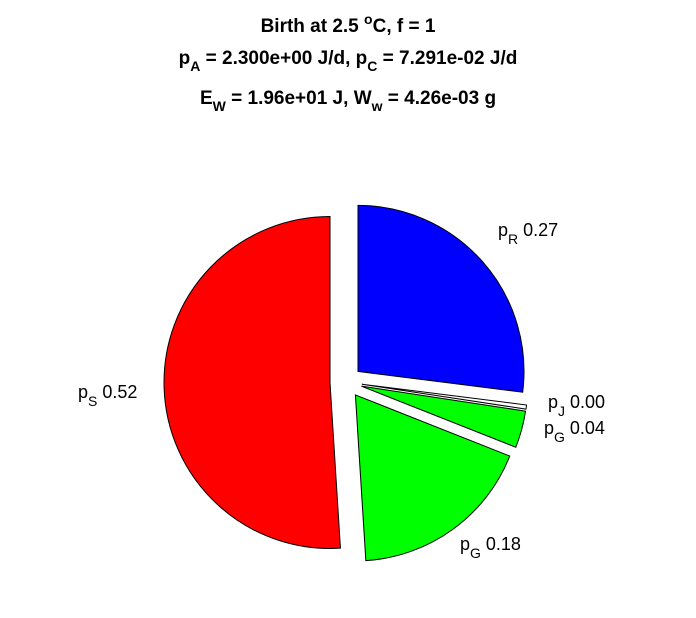 The image size is (696, 618). What do you see at coordinates (312, 26) in the screenshot?
I see `title-line-1-main: Birth at 2.5` at bounding box center [312, 26].